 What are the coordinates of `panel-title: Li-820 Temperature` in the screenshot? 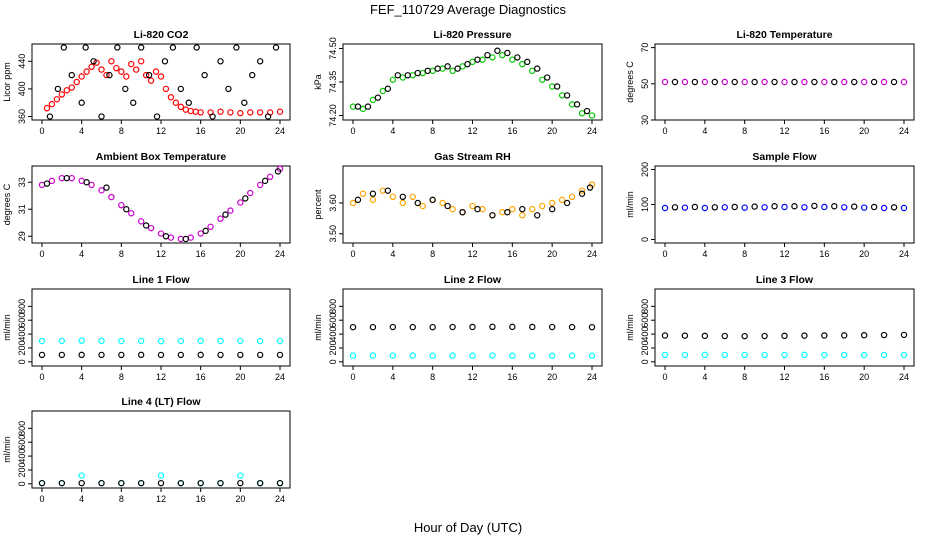 It's located at (784, 35).